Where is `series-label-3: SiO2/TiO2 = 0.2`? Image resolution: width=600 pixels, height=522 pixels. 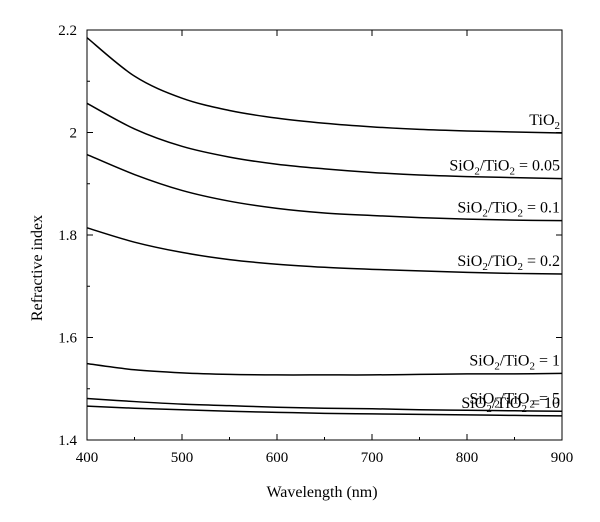 series-label-3: SiO2/TiO2 = 0.2 is located at coordinates (508, 263).